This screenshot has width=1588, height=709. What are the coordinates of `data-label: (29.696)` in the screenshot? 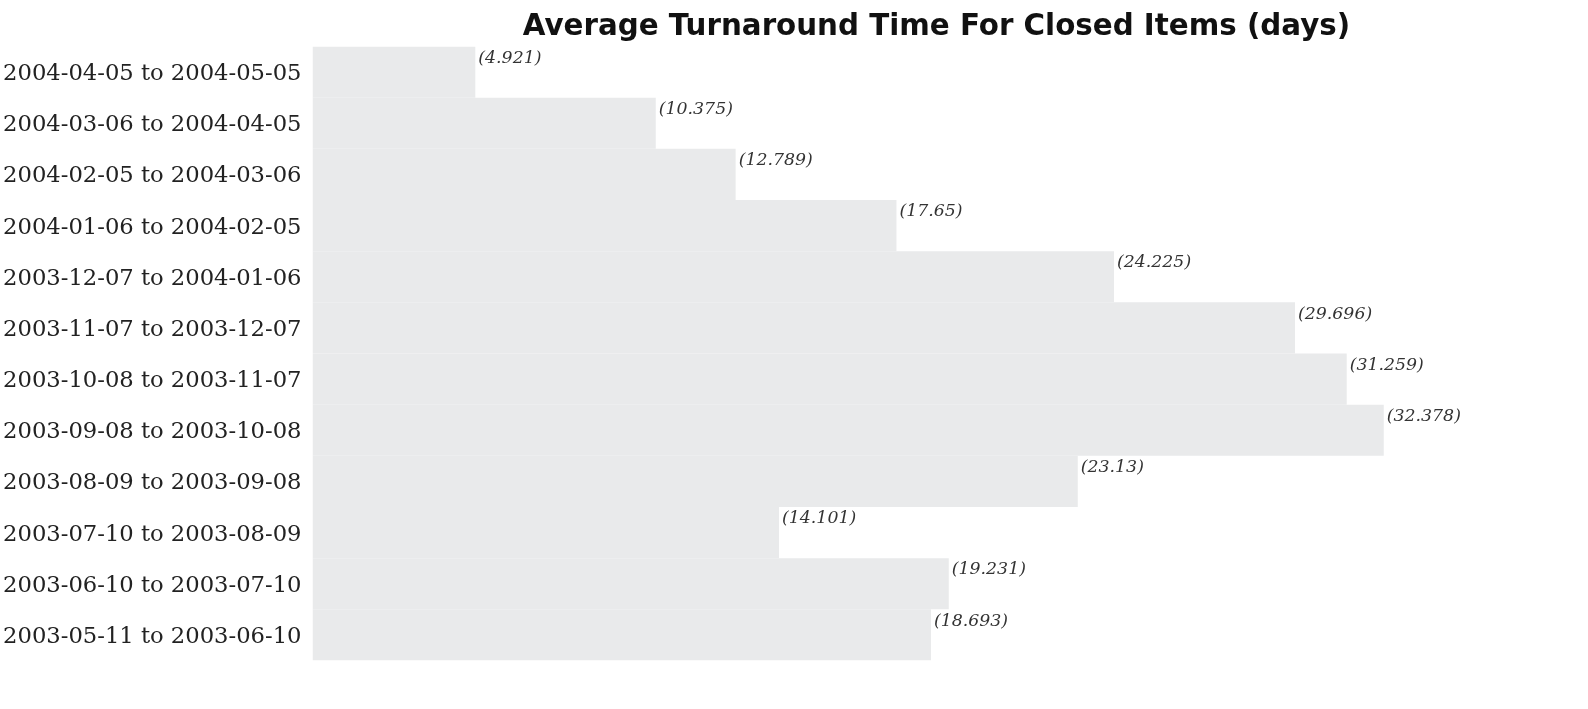 It's located at (1335, 312).